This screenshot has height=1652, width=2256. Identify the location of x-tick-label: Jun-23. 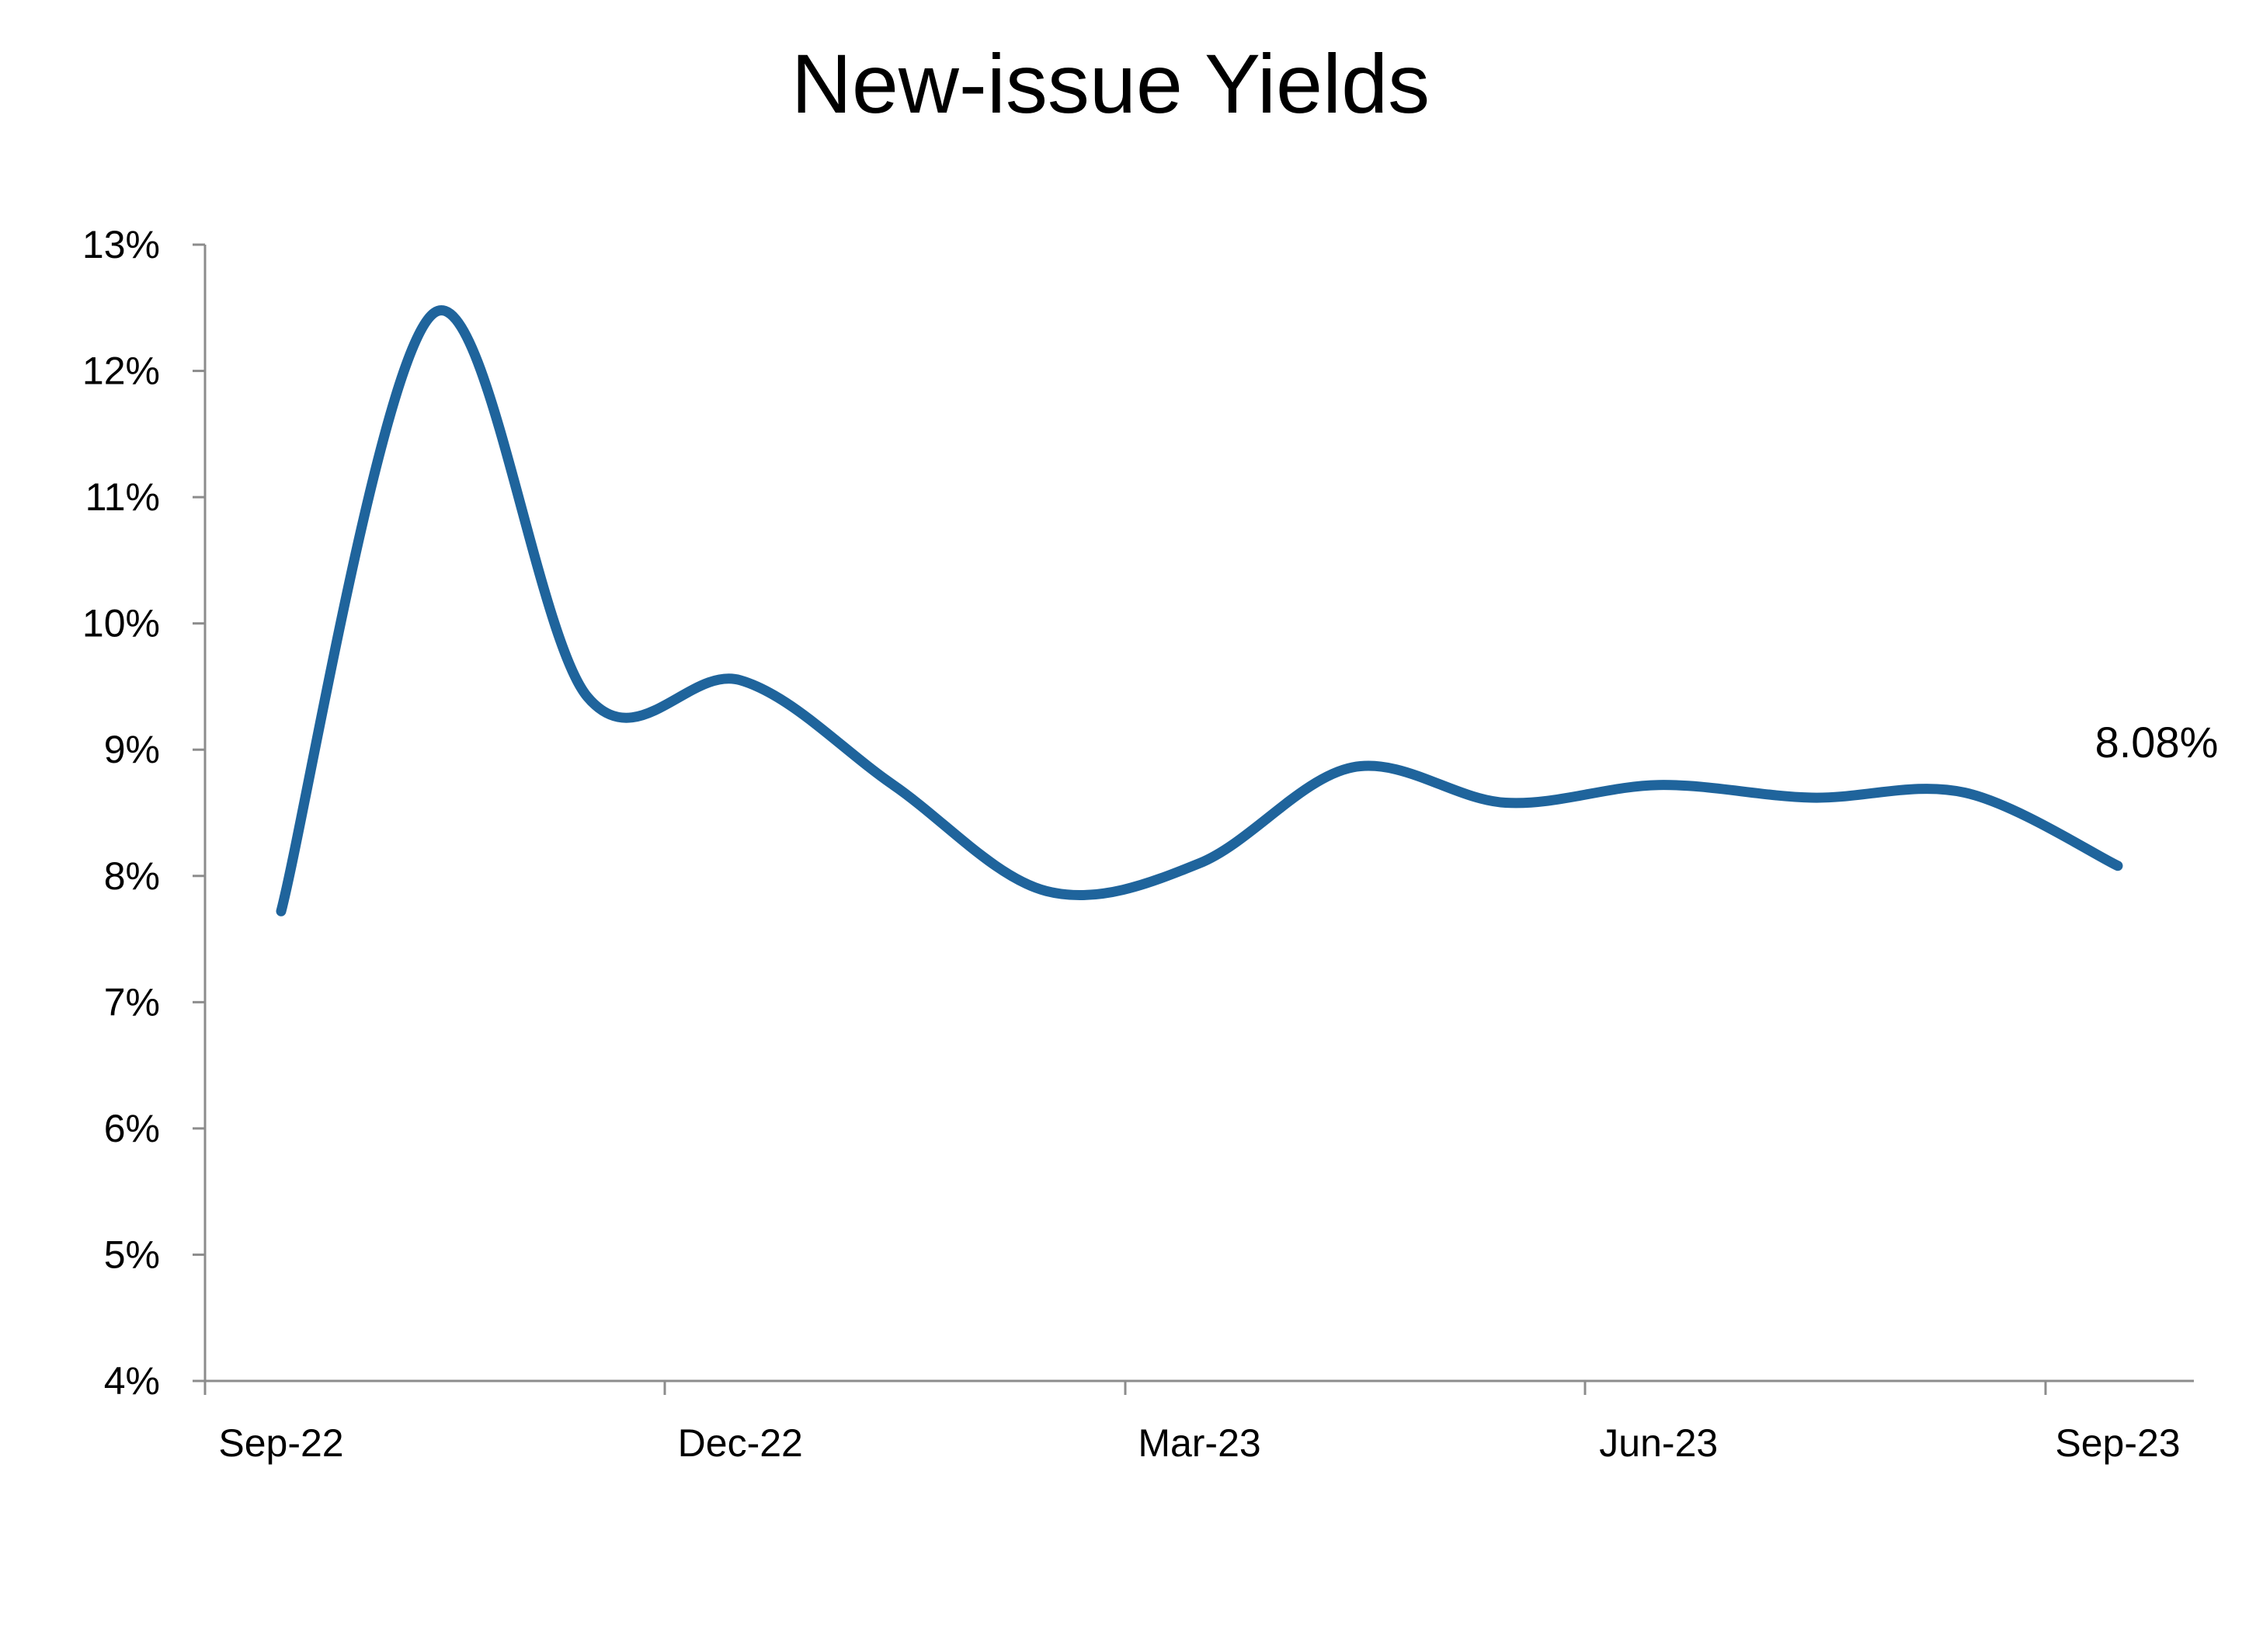
(1658, 1443).